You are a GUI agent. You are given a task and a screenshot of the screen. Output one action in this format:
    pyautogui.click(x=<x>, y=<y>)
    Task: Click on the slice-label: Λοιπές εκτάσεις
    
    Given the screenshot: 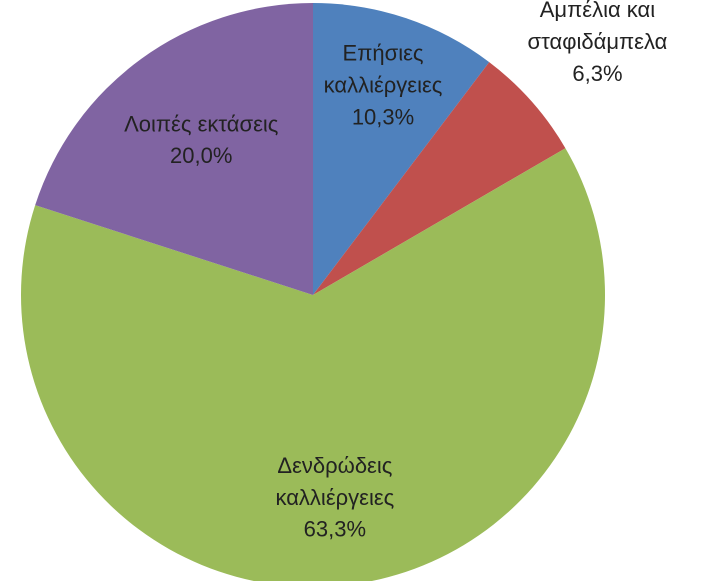 What is the action you would take?
    pyautogui.click(x=201, y=123)
    